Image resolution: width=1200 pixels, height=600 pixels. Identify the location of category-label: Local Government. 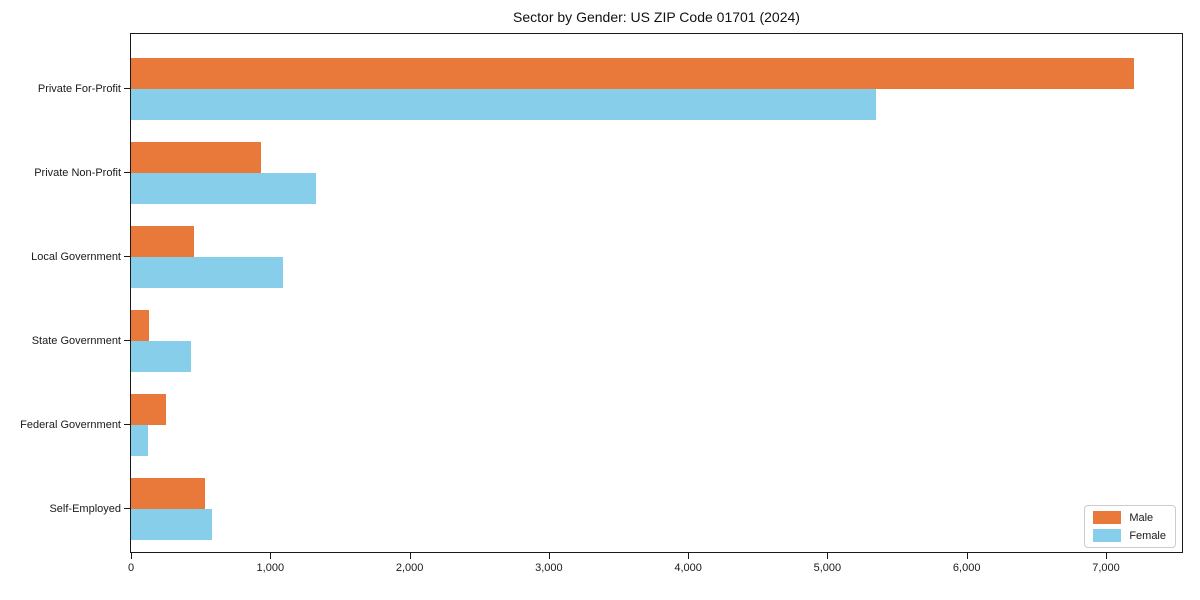
(76, 257).